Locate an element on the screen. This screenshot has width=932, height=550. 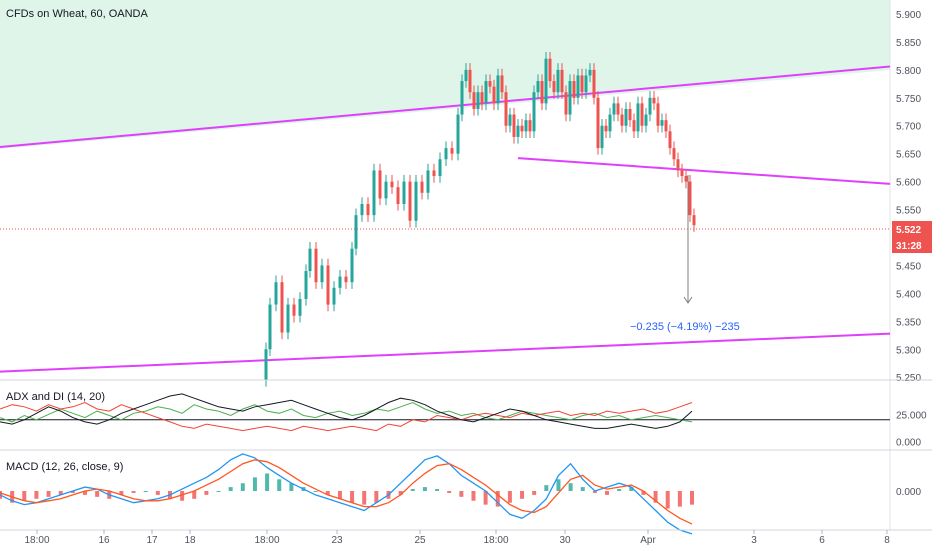
price-tick-label: 5.300 is located at coordinates (908, 350).